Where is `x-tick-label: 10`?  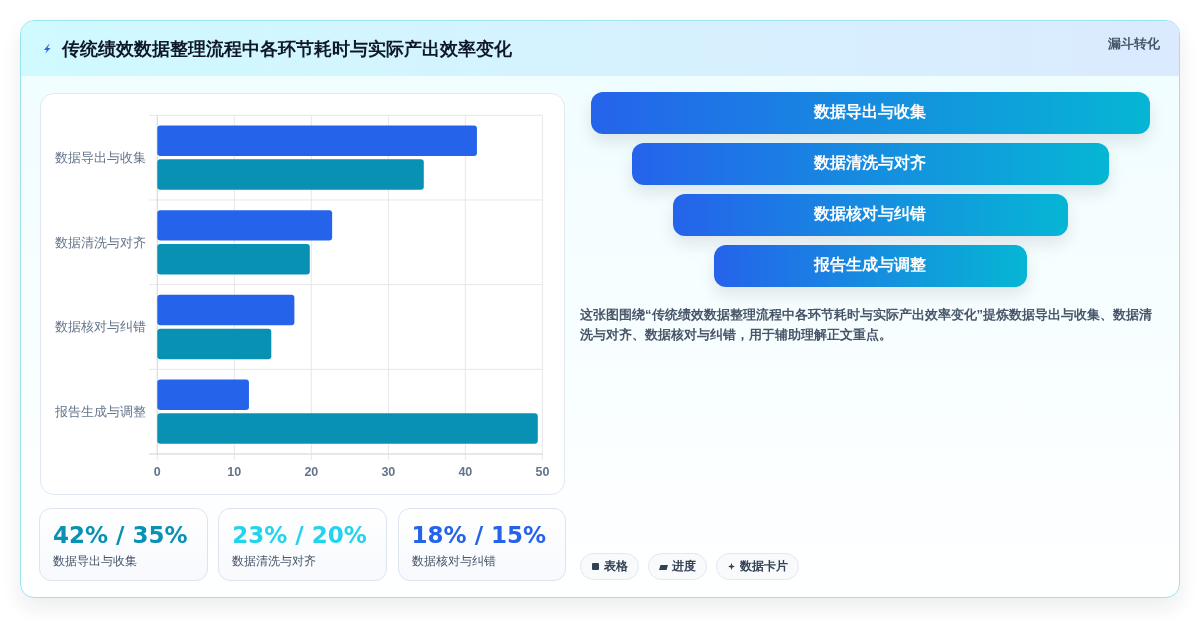
x-tick-label: 10 is located at coordinates (234, 472).